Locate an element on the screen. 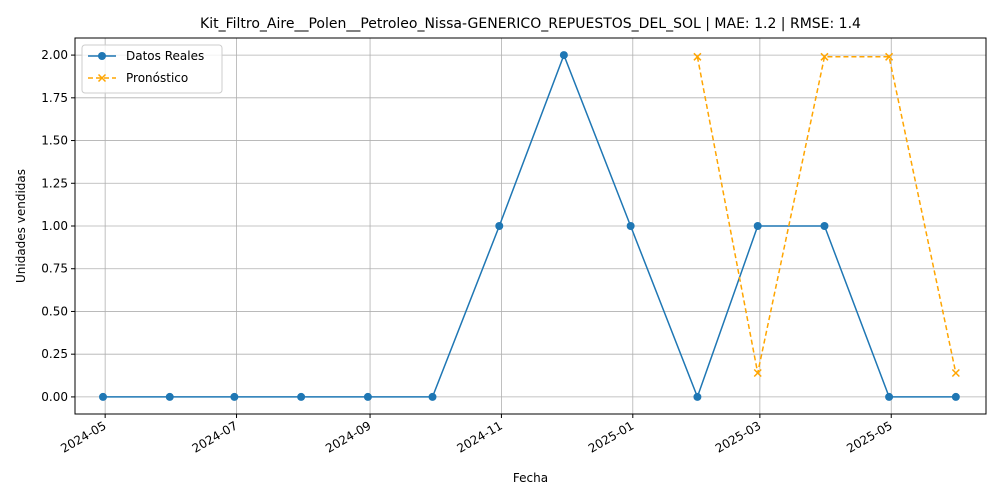 This screenshot has width=1000, height=500. y-tick-label: 2.00 is located at coordinates (54, 55).